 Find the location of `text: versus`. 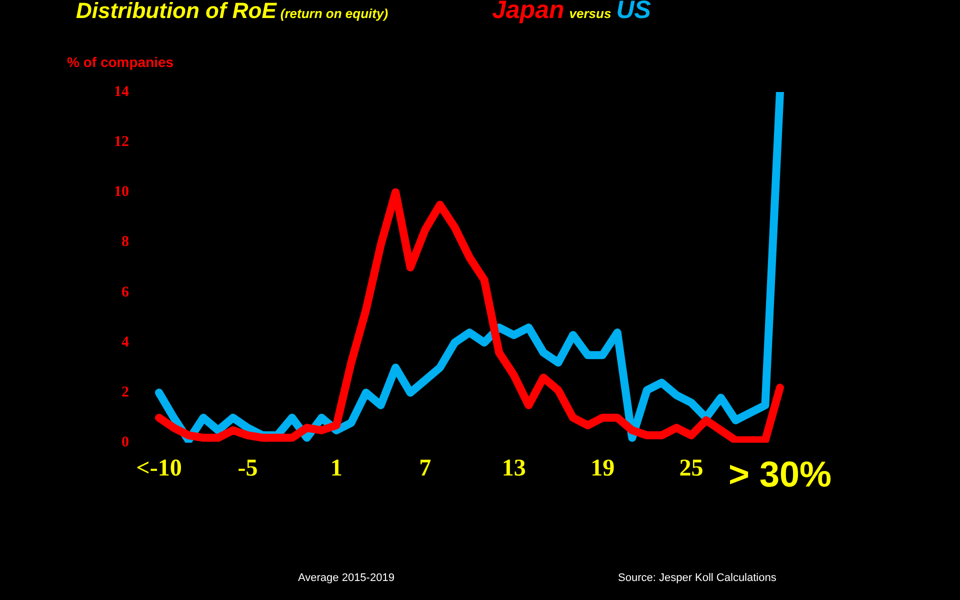

text: versus is located at coordinates (590, 13).